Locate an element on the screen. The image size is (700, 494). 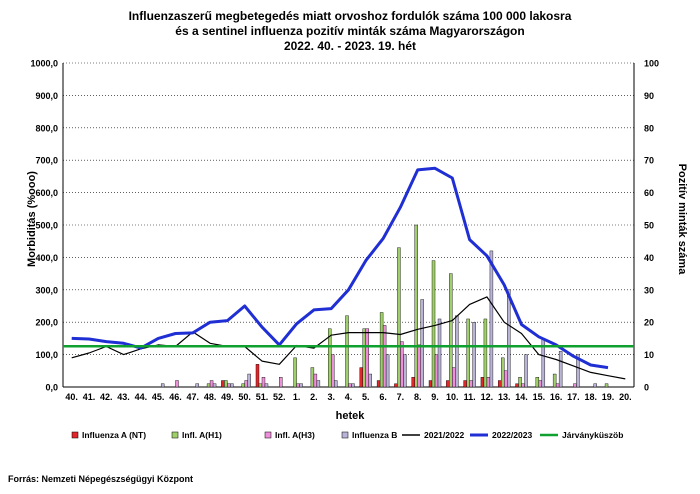
y-left-tick-label: 600,0 is located at coordinates (46, 193).